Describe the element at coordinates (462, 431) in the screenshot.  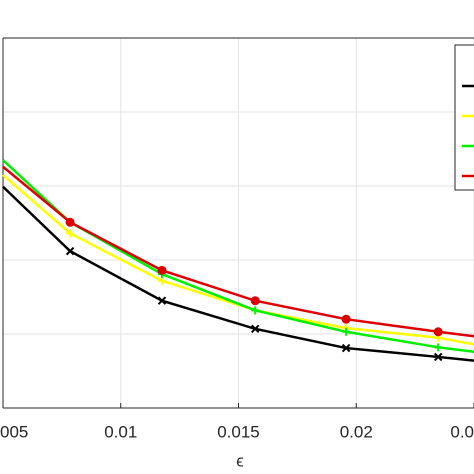
I see `x-tick-label: 0.0` at that location.